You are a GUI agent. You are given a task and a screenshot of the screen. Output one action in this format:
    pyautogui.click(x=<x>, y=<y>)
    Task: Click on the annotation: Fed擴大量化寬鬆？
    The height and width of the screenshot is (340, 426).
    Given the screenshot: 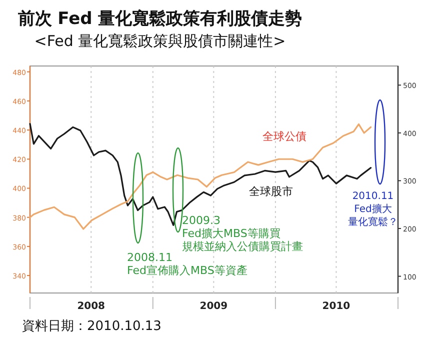 What is the action you would take?
    pyautogui.click(x=373, y=215)
    